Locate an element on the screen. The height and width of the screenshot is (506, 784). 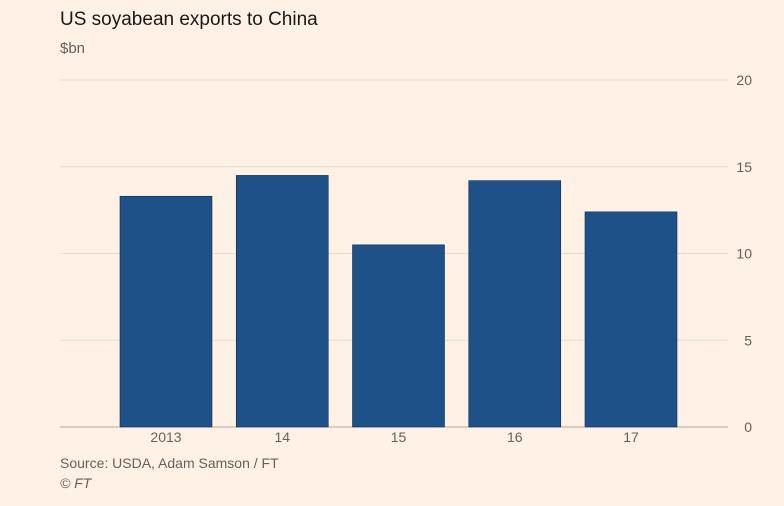
y-tick-label: 20 is located at coordinates (744, 80).